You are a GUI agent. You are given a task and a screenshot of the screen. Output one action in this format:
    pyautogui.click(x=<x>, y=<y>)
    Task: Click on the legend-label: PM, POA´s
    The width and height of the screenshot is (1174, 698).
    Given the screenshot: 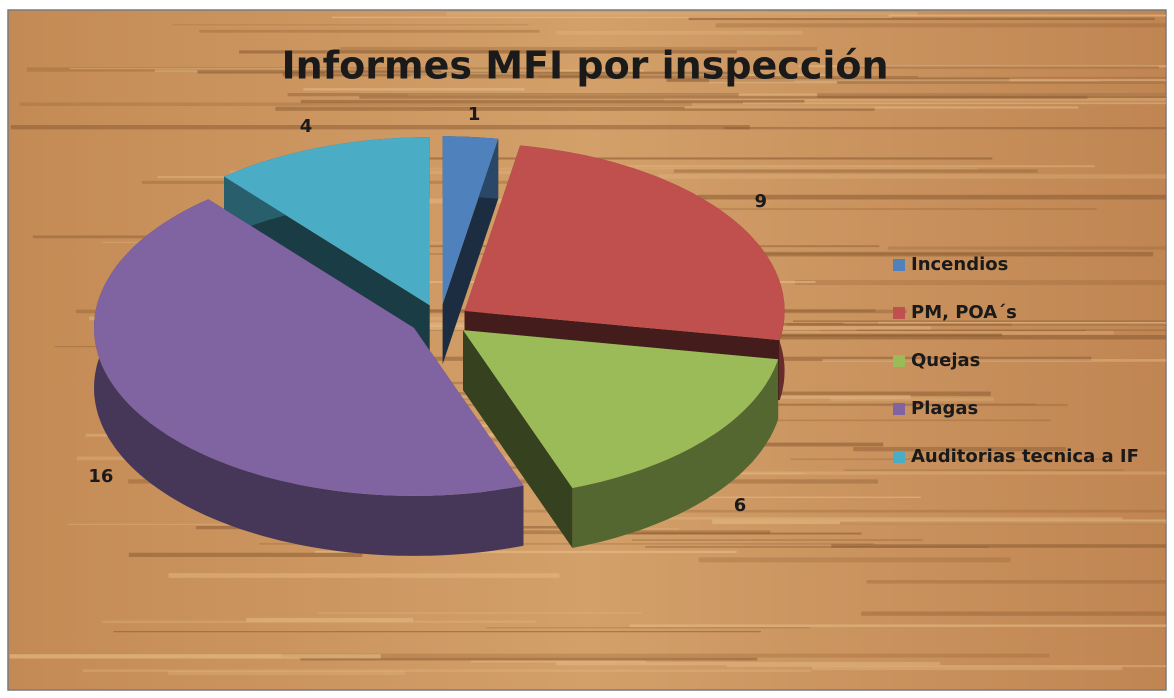 What is the action you would take?
    pyautogui.click(x=964, y=312)
    